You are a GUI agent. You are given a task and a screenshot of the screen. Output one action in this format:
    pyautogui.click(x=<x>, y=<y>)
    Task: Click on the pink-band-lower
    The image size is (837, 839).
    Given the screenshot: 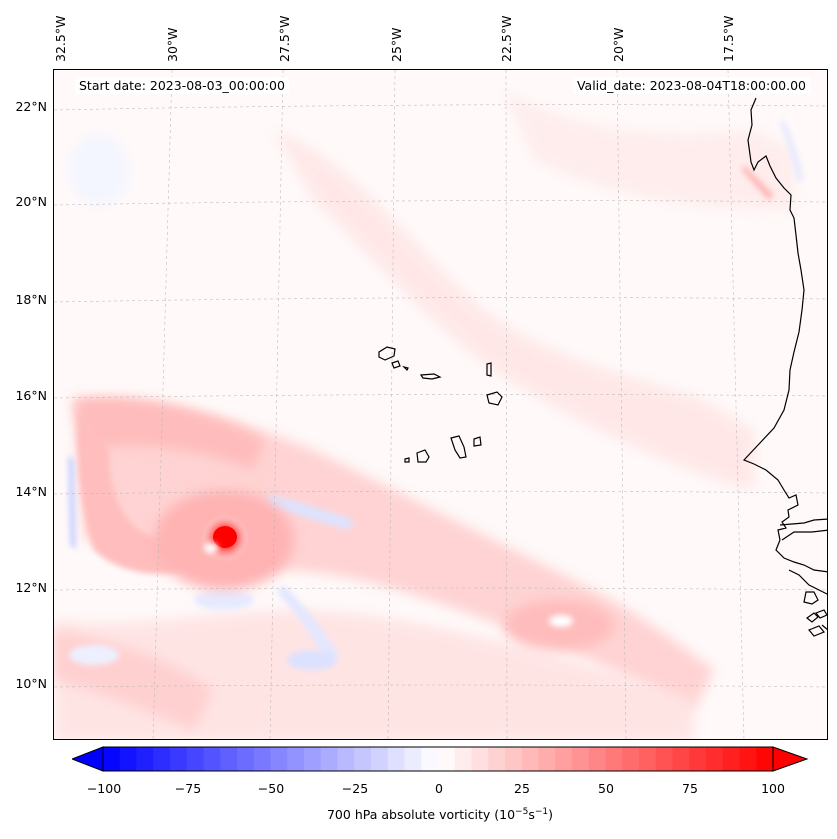 What is the action you would take?
    pyautogui.click(x=374, y=674)
    